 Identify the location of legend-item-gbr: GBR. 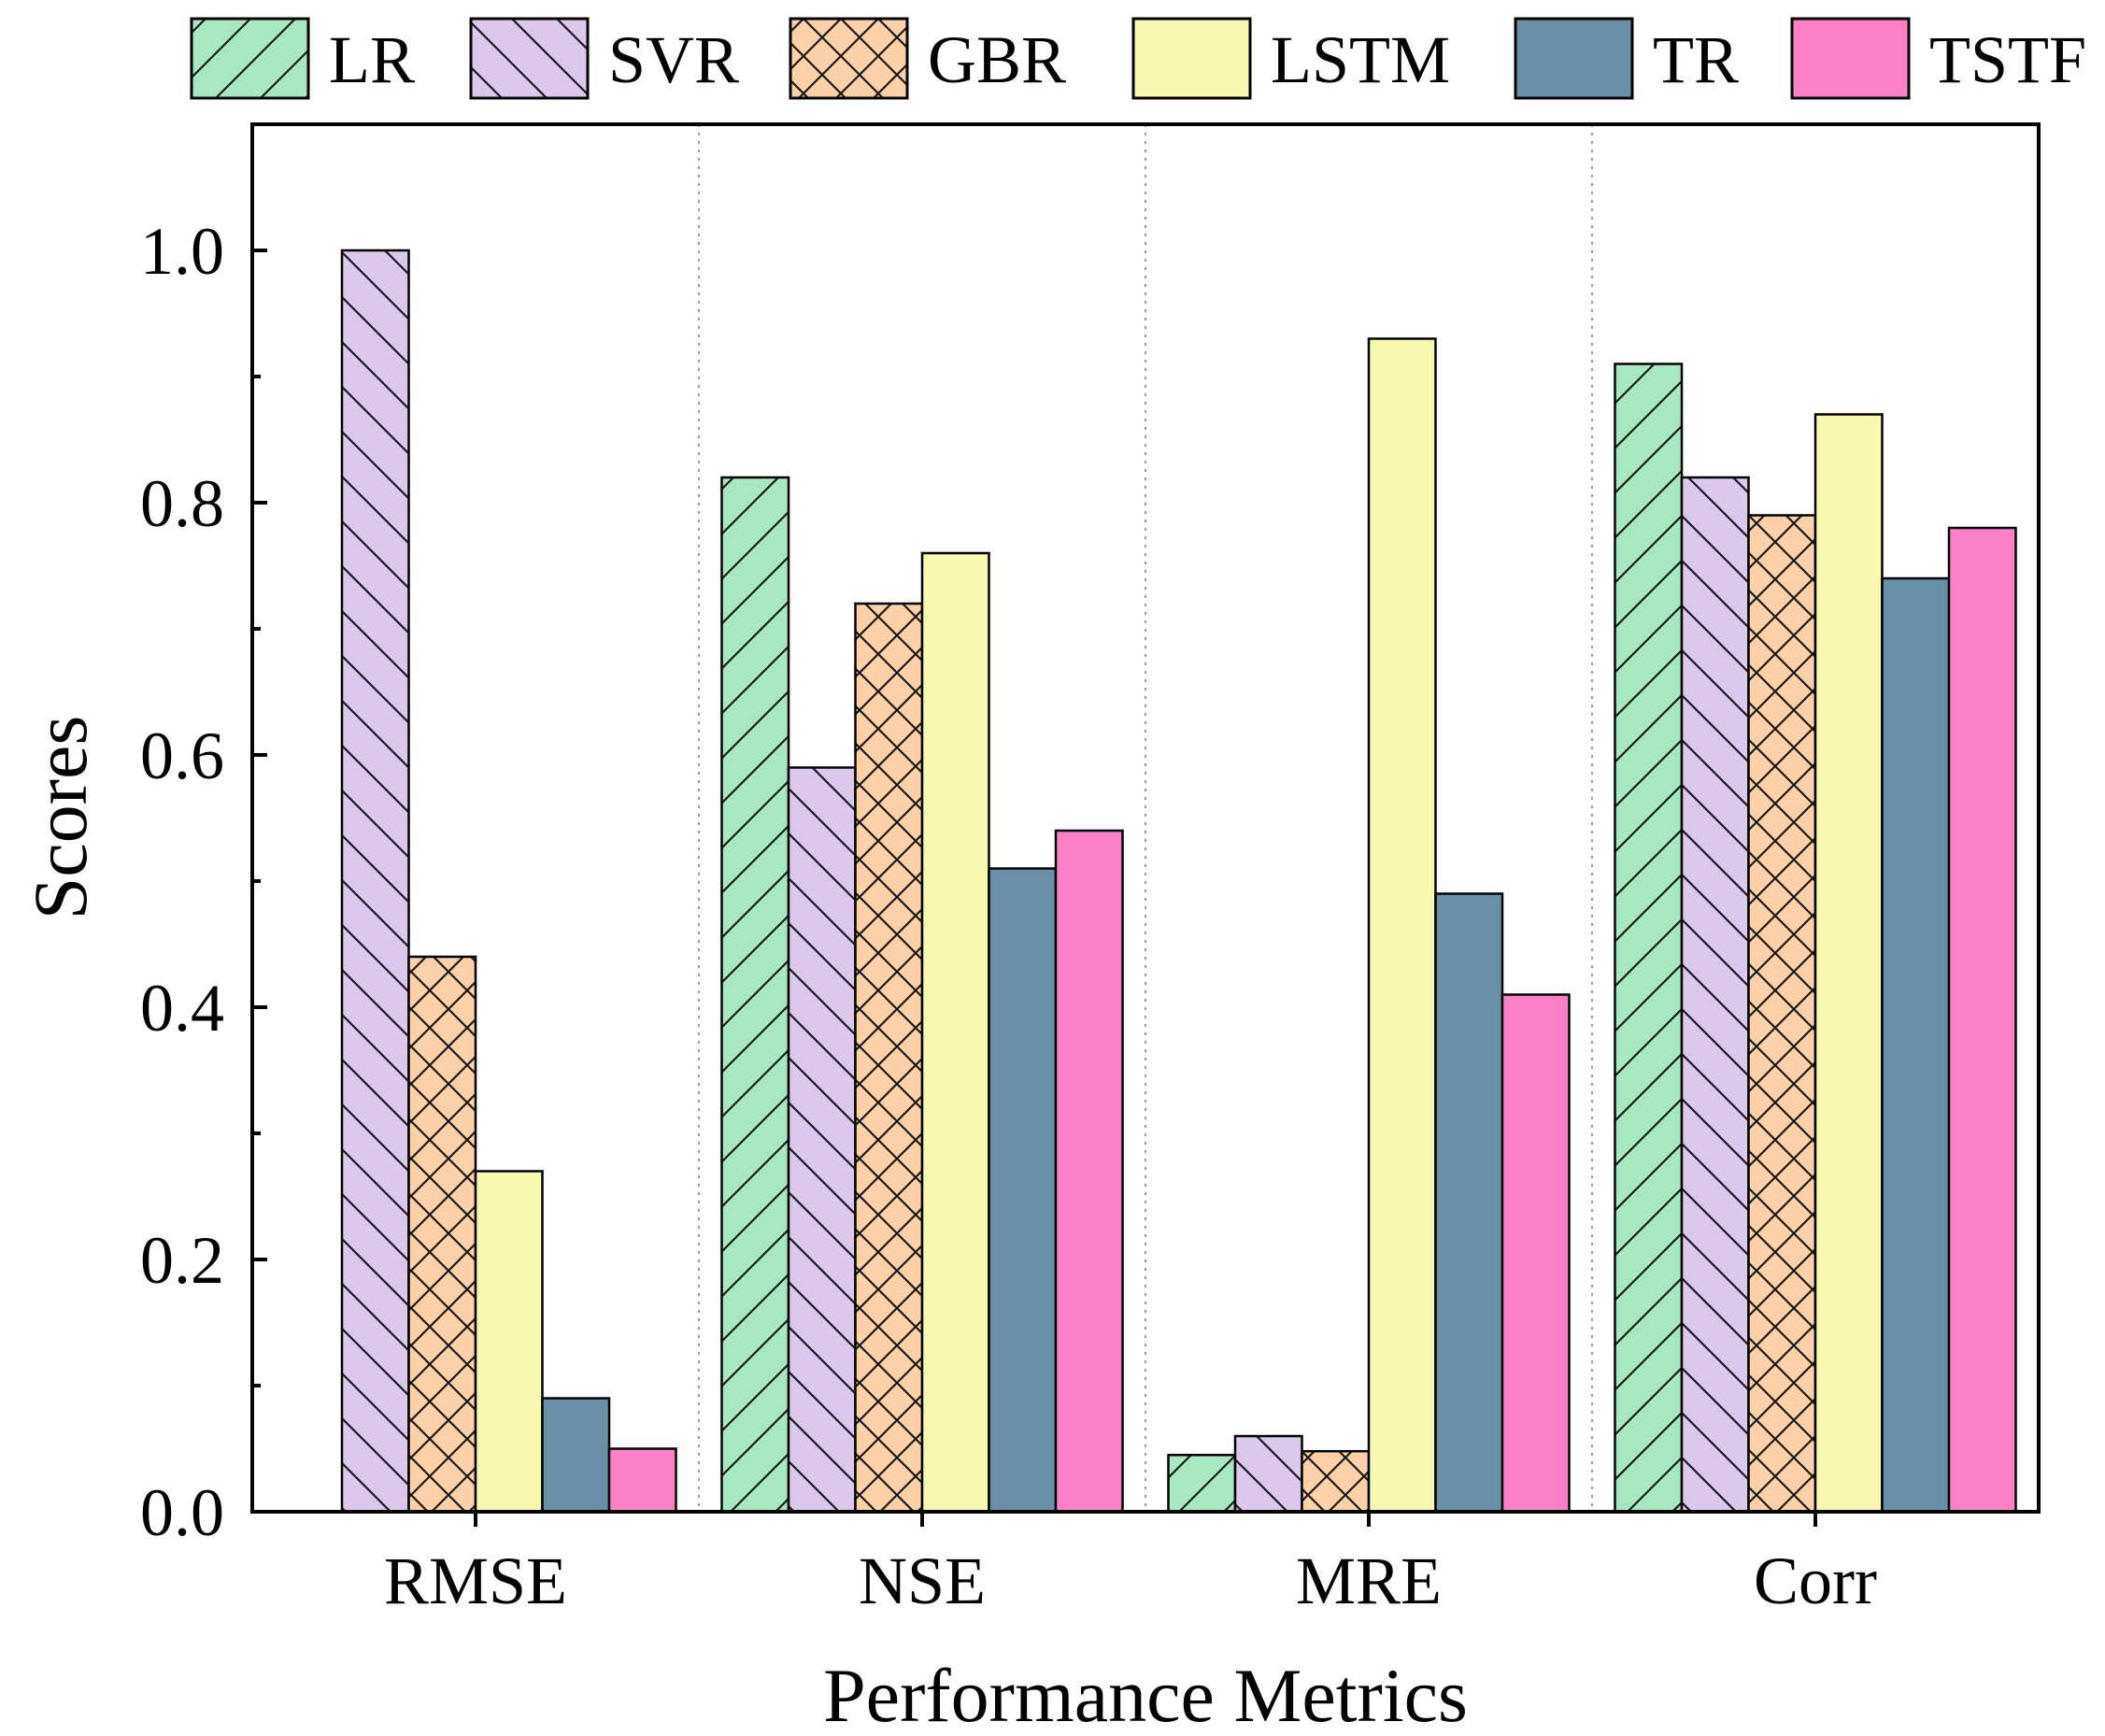
(927, 58).